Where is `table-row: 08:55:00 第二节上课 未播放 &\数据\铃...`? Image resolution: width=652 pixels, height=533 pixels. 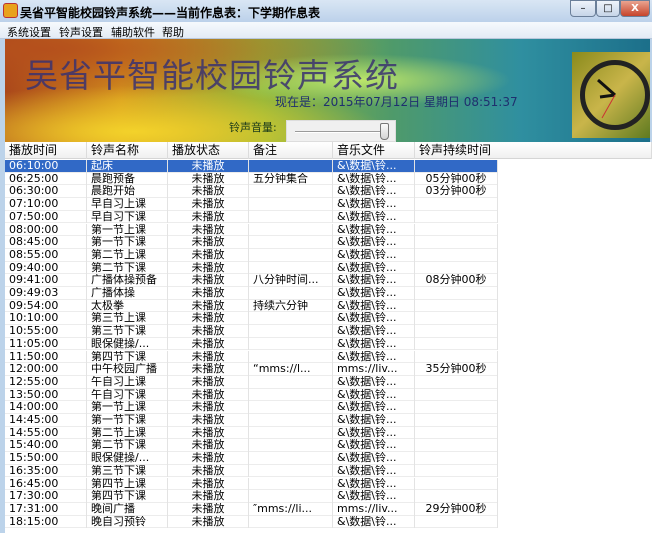 table-row: 08:55:00 第二节上课 未播放 &\数据\铃... is located at coordinates (251, 255).